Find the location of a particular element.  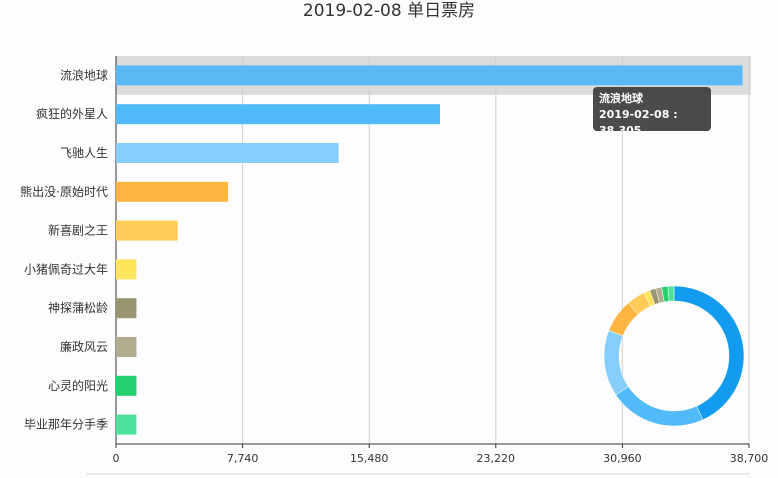

category-label: 飞驰人生 is located at coordinates (84, 153).